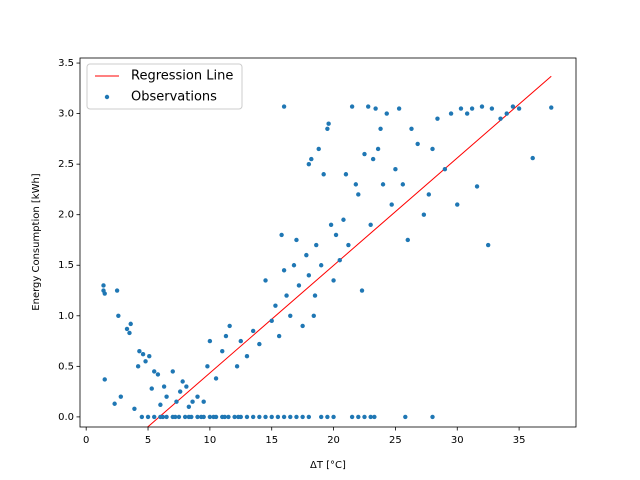  What do you see at coordinates (174, 97) in the screenshot?
I see `legend-label: Observations` at bounding box center [174, 97].